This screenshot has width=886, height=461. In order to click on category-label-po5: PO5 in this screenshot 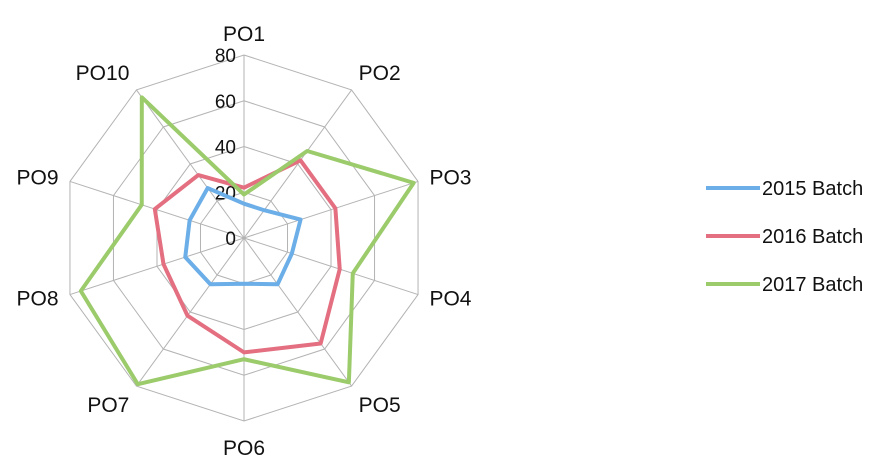, I will do `click(380, 405)`.